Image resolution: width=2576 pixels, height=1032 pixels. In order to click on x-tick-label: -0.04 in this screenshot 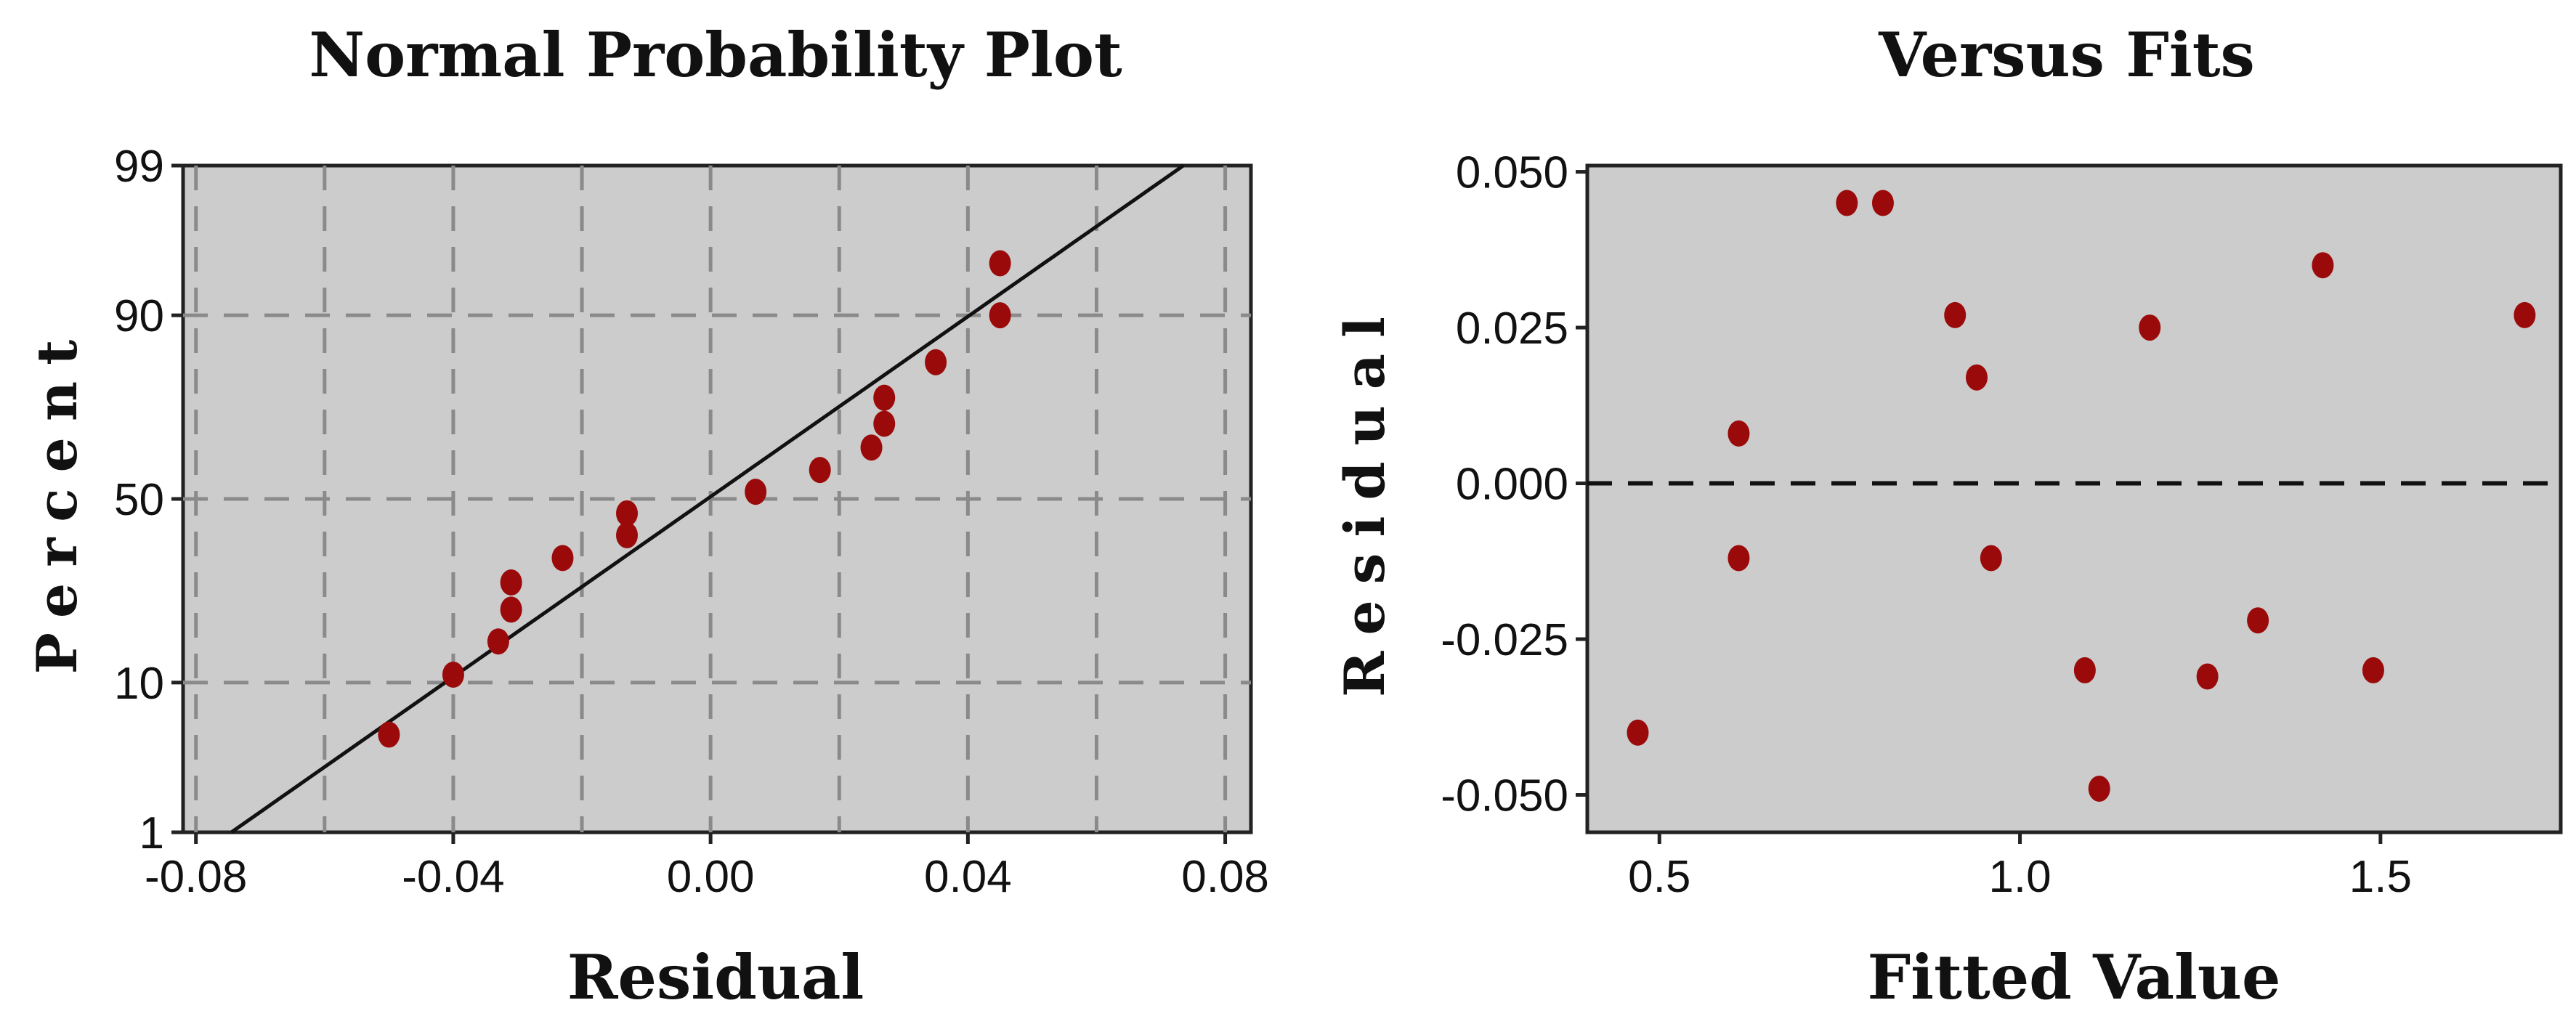, I will do `click(453, 877)`.